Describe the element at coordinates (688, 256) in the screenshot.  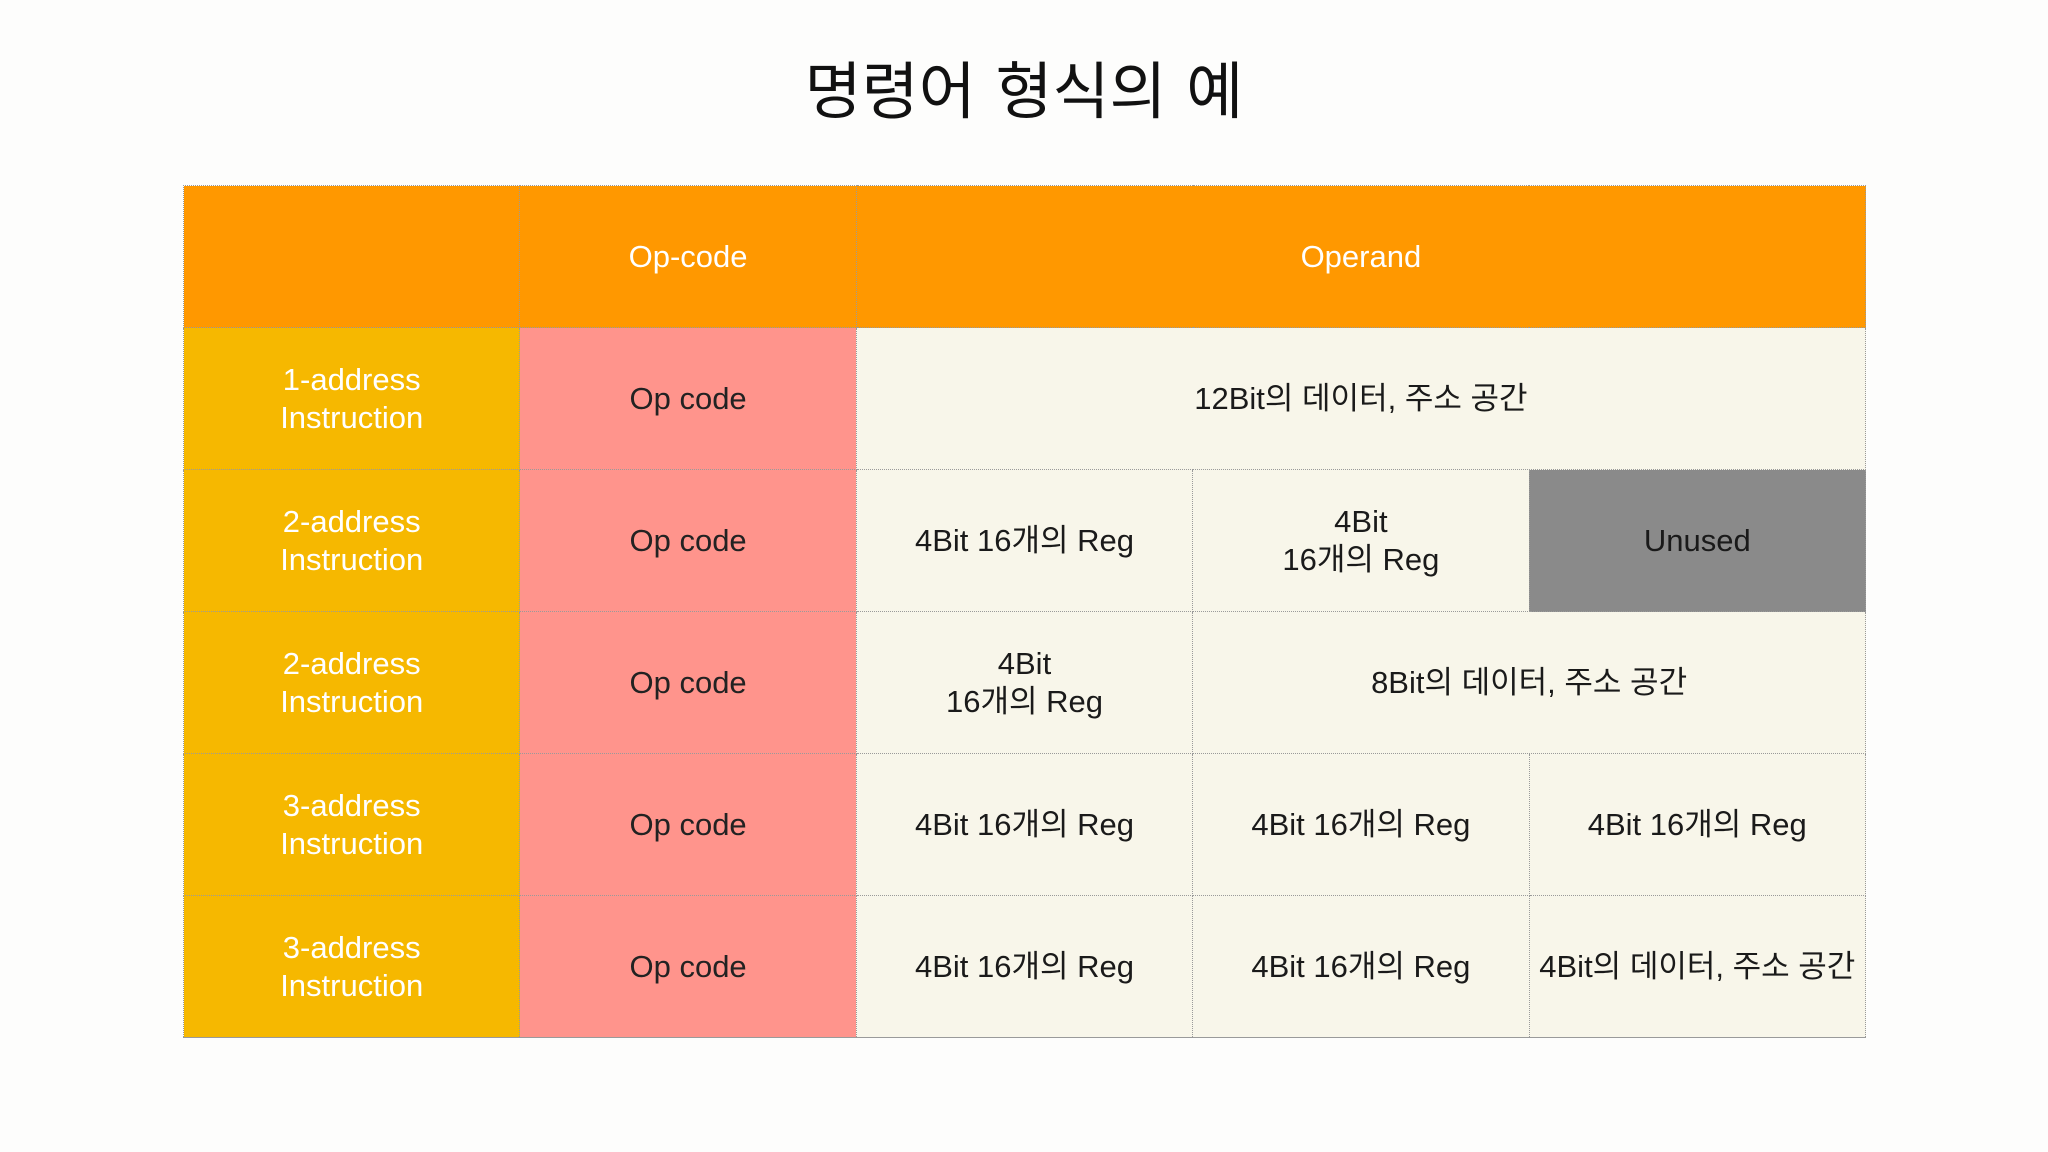
I see `header-opcode: Op-code` at that location.